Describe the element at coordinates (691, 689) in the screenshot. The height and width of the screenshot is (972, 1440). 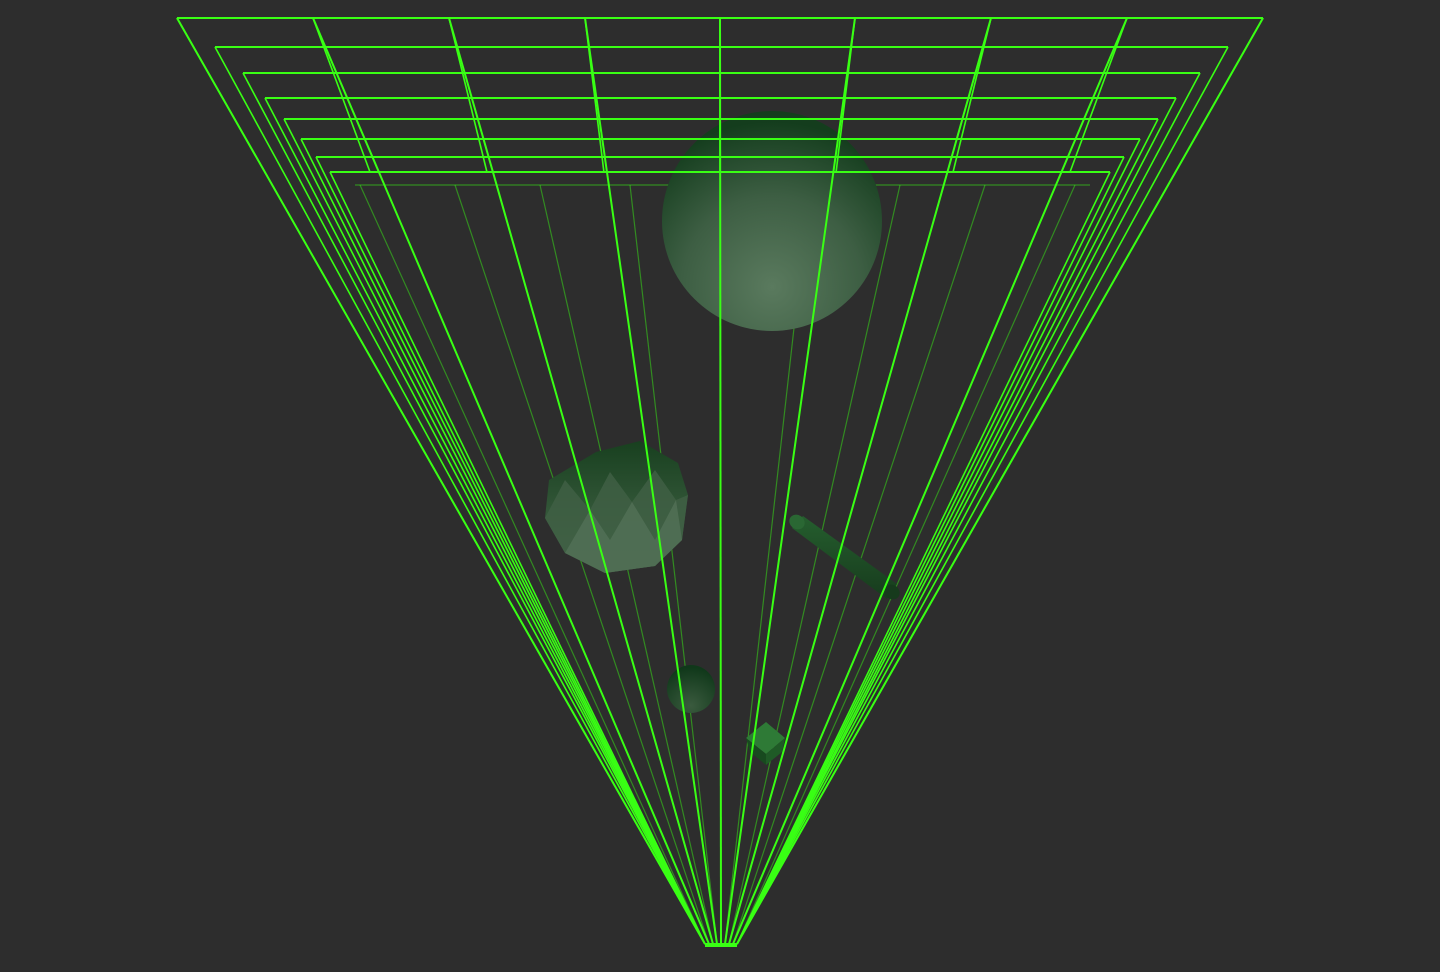
I see `small-sphere-icon` at that location.